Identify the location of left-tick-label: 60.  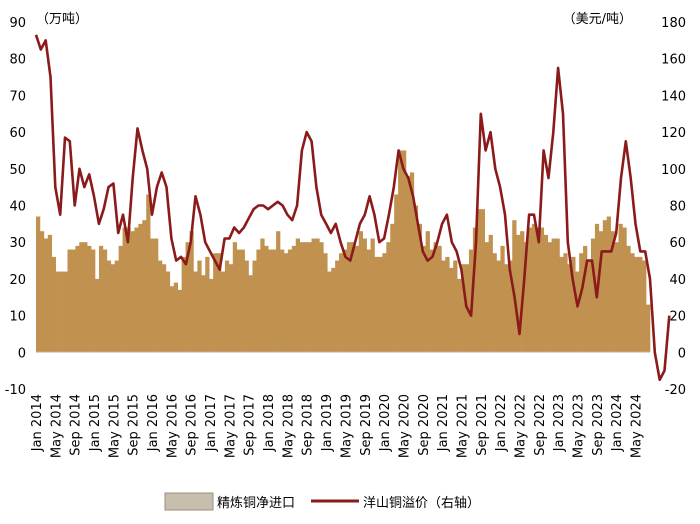
(17, 133).